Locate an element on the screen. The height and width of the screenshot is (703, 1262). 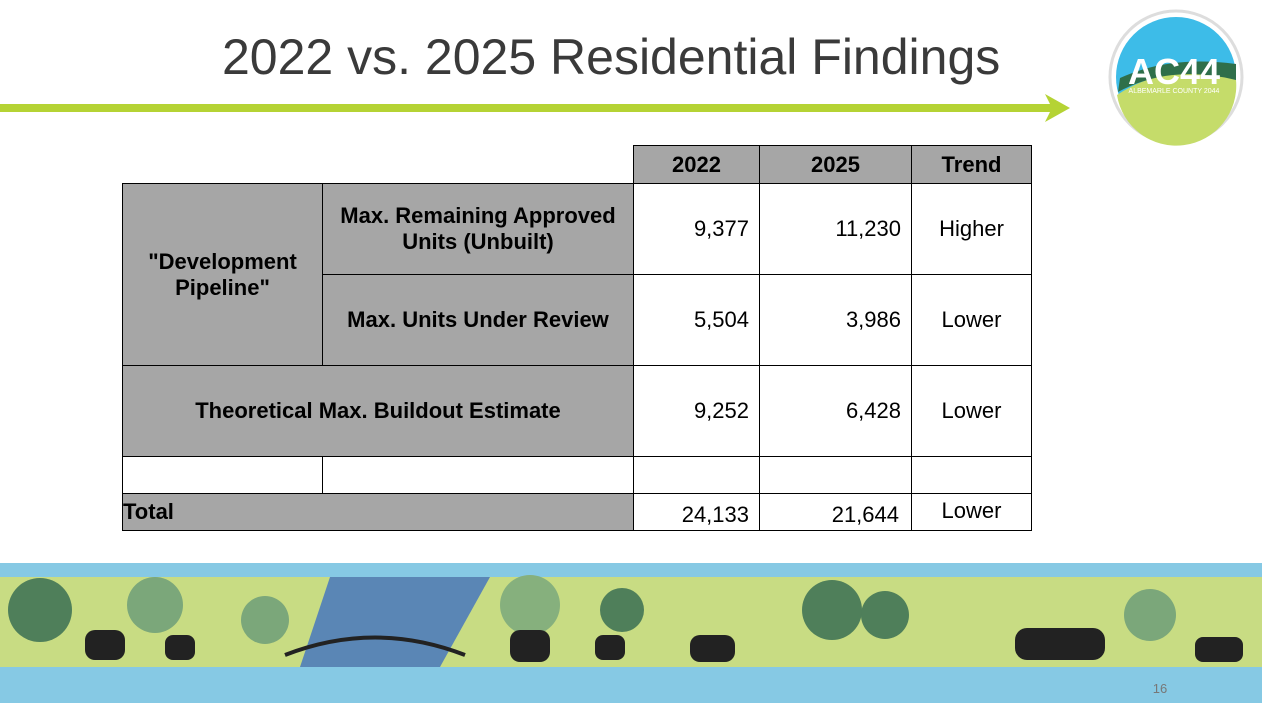
accent-rule is located at coordinates (526, 108).